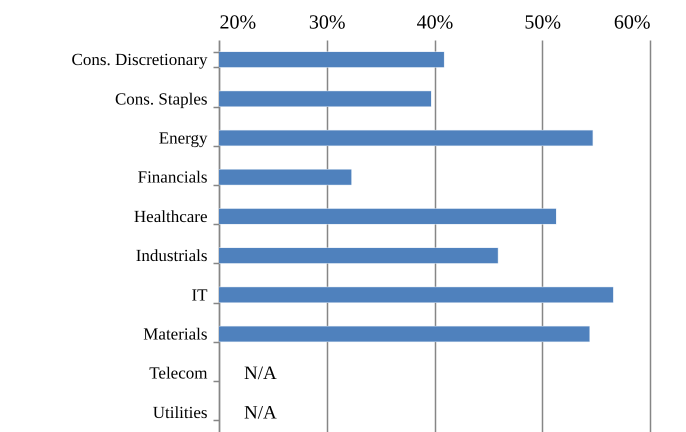  What do you see at coordinates (175, 334) in the screenshot?
I see `y-tick-label: Materials` at bounding box center [175, 334].